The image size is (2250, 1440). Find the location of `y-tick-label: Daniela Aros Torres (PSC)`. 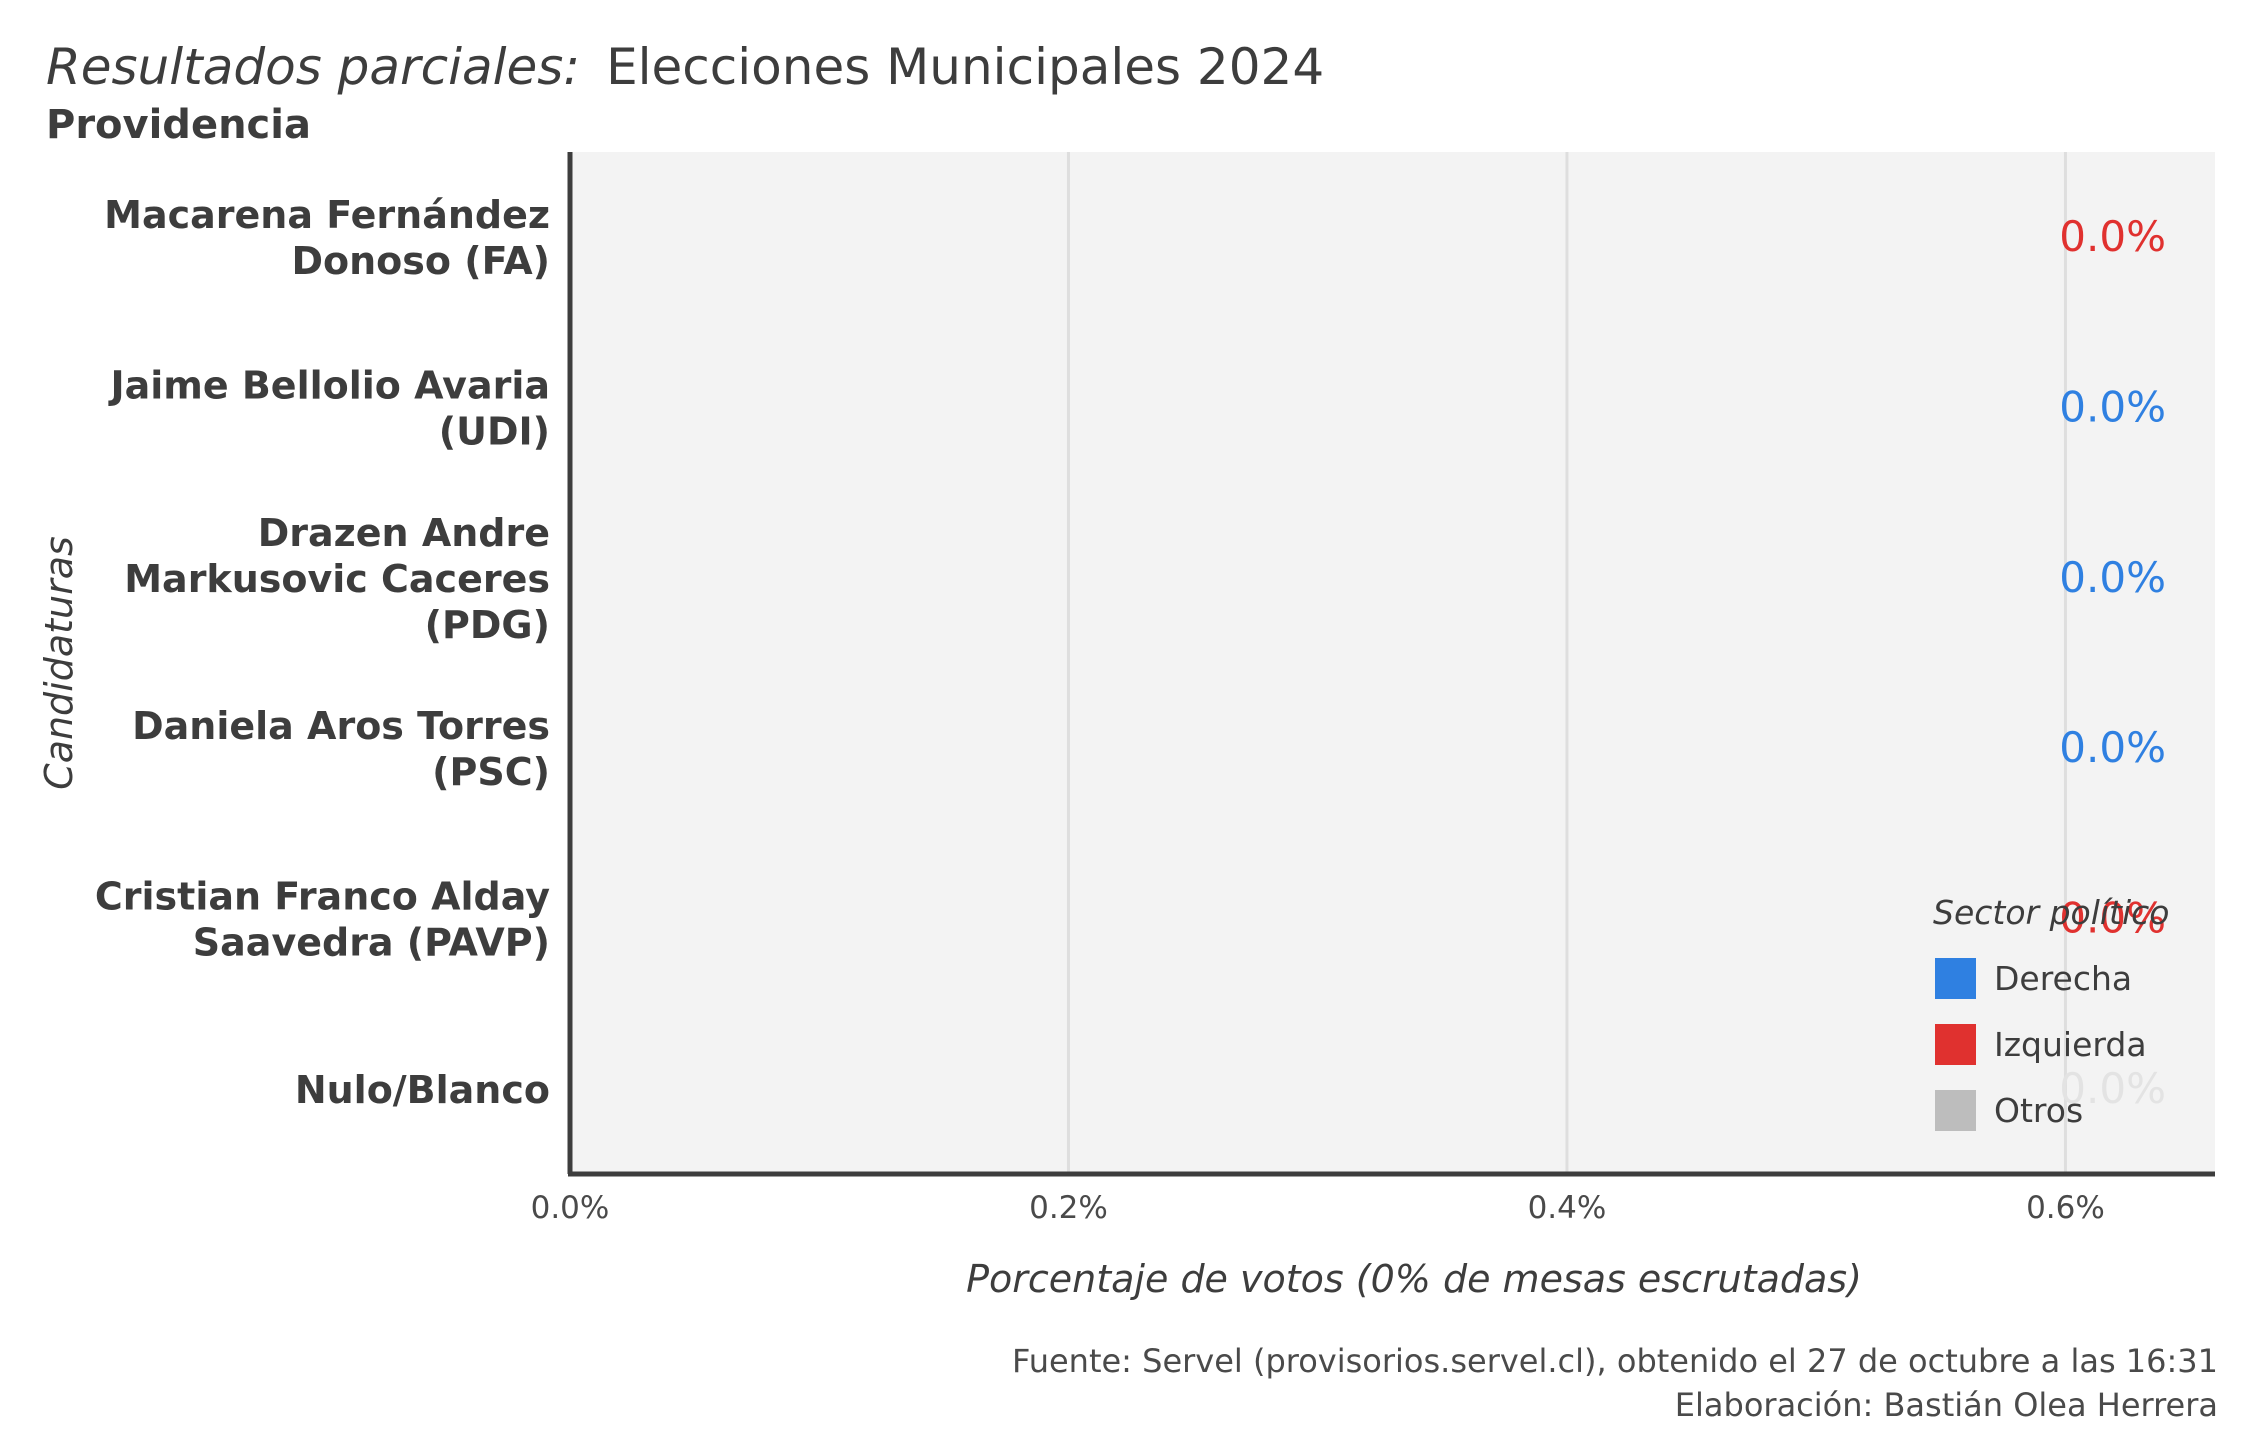

y-tick-label: Daniela Aros Torres (PSC) is located at coordinates (341, 749).